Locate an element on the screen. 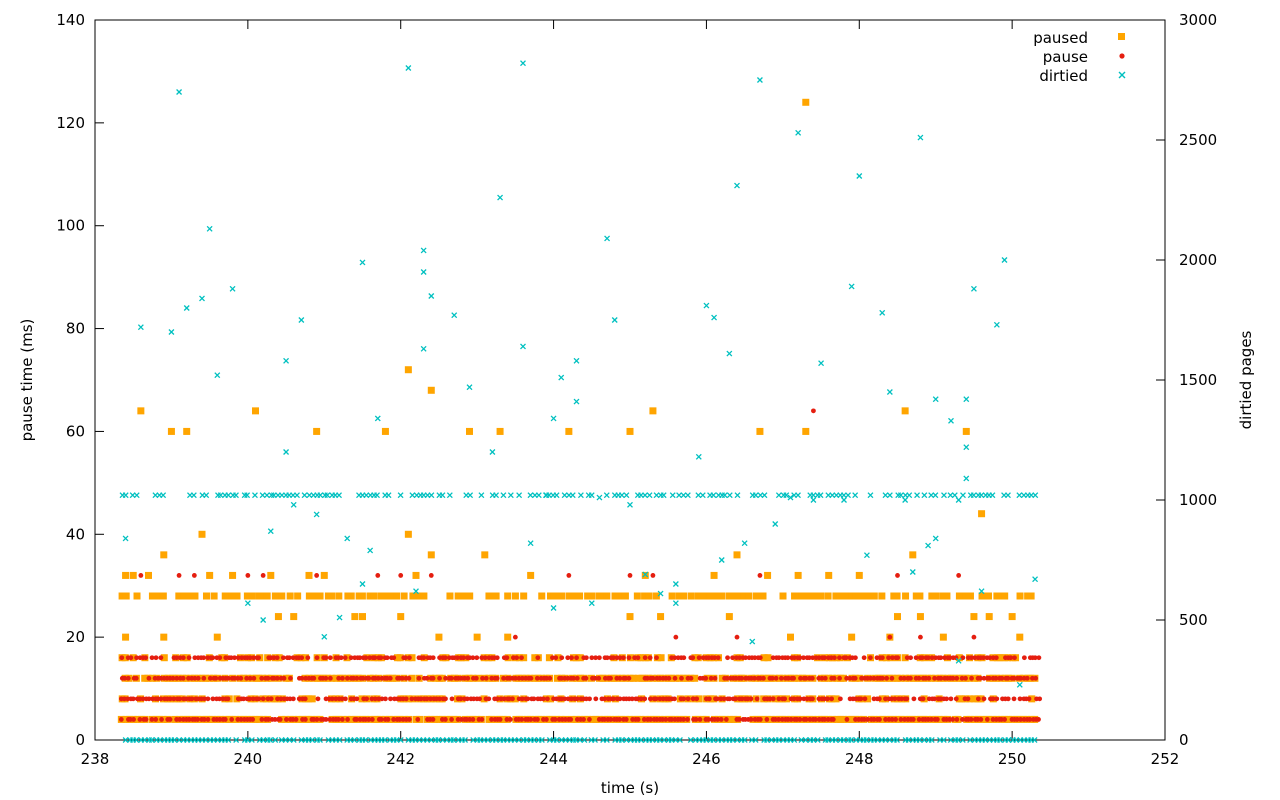 The height and width of the screenshot is (800, 1280). x-tick-label: 252 is located at coordinates (1165, 759).